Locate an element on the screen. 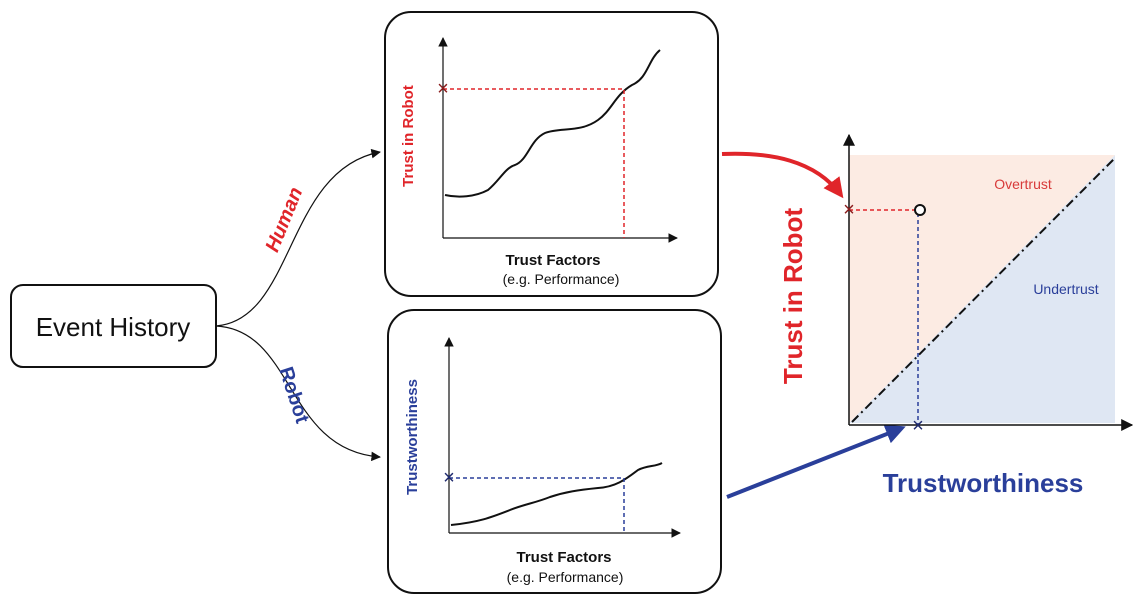 The image size is (1137, 595). undertrust-region is located at coordinates (982, 289).